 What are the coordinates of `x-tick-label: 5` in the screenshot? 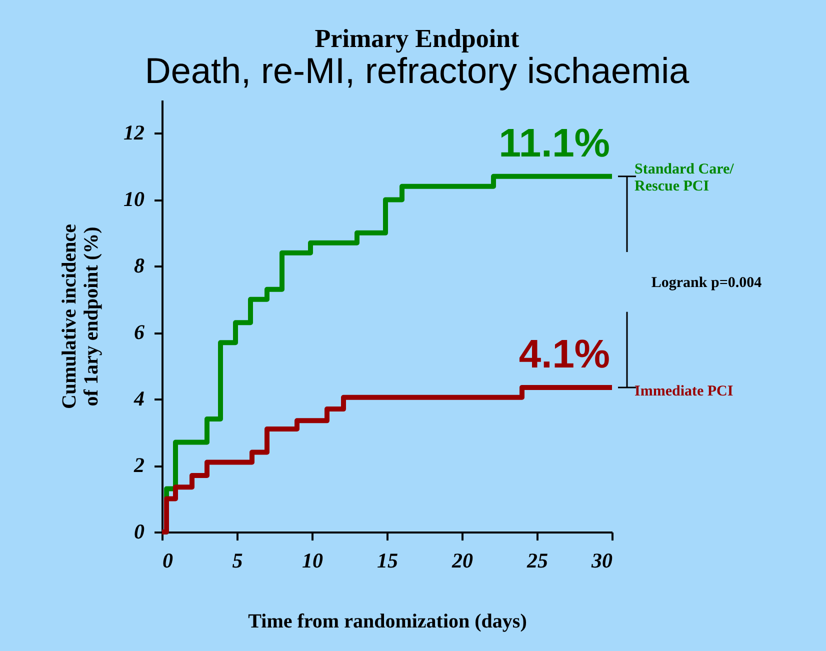 It's located at (237, 560).